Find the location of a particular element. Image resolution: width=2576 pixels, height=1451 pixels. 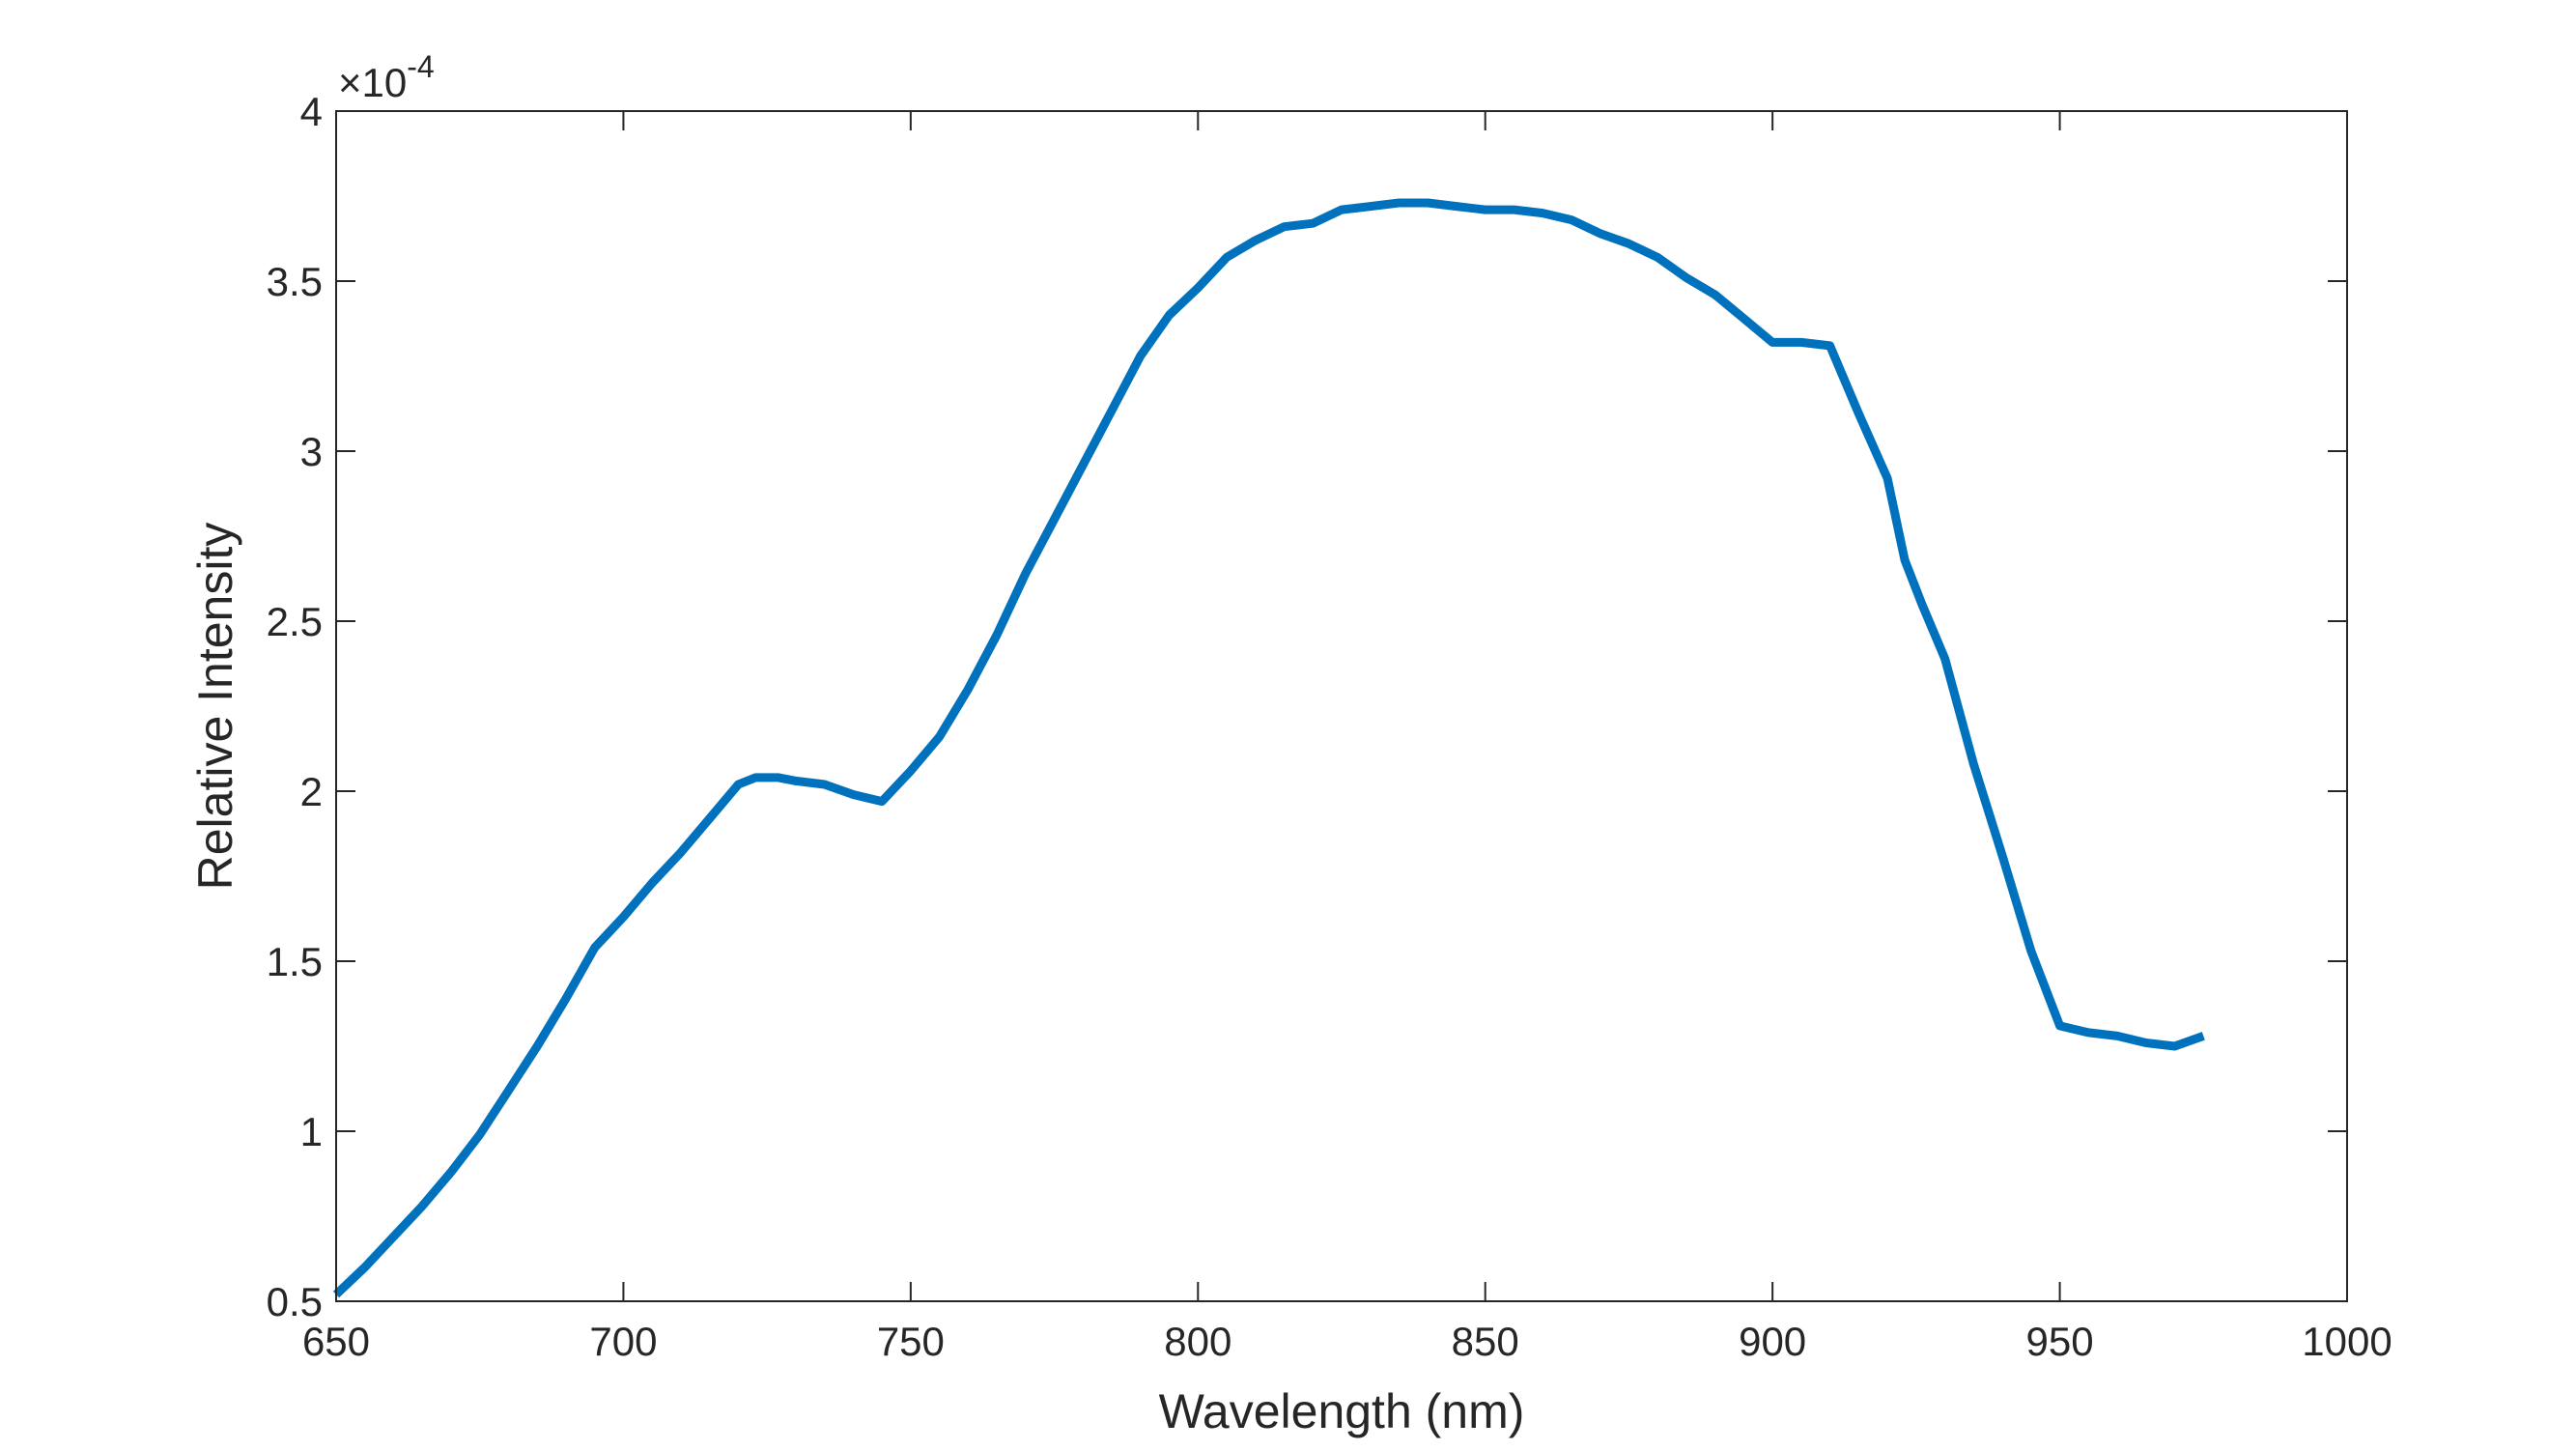

y-tick-label: 2 is located at coordinates (311, 792).